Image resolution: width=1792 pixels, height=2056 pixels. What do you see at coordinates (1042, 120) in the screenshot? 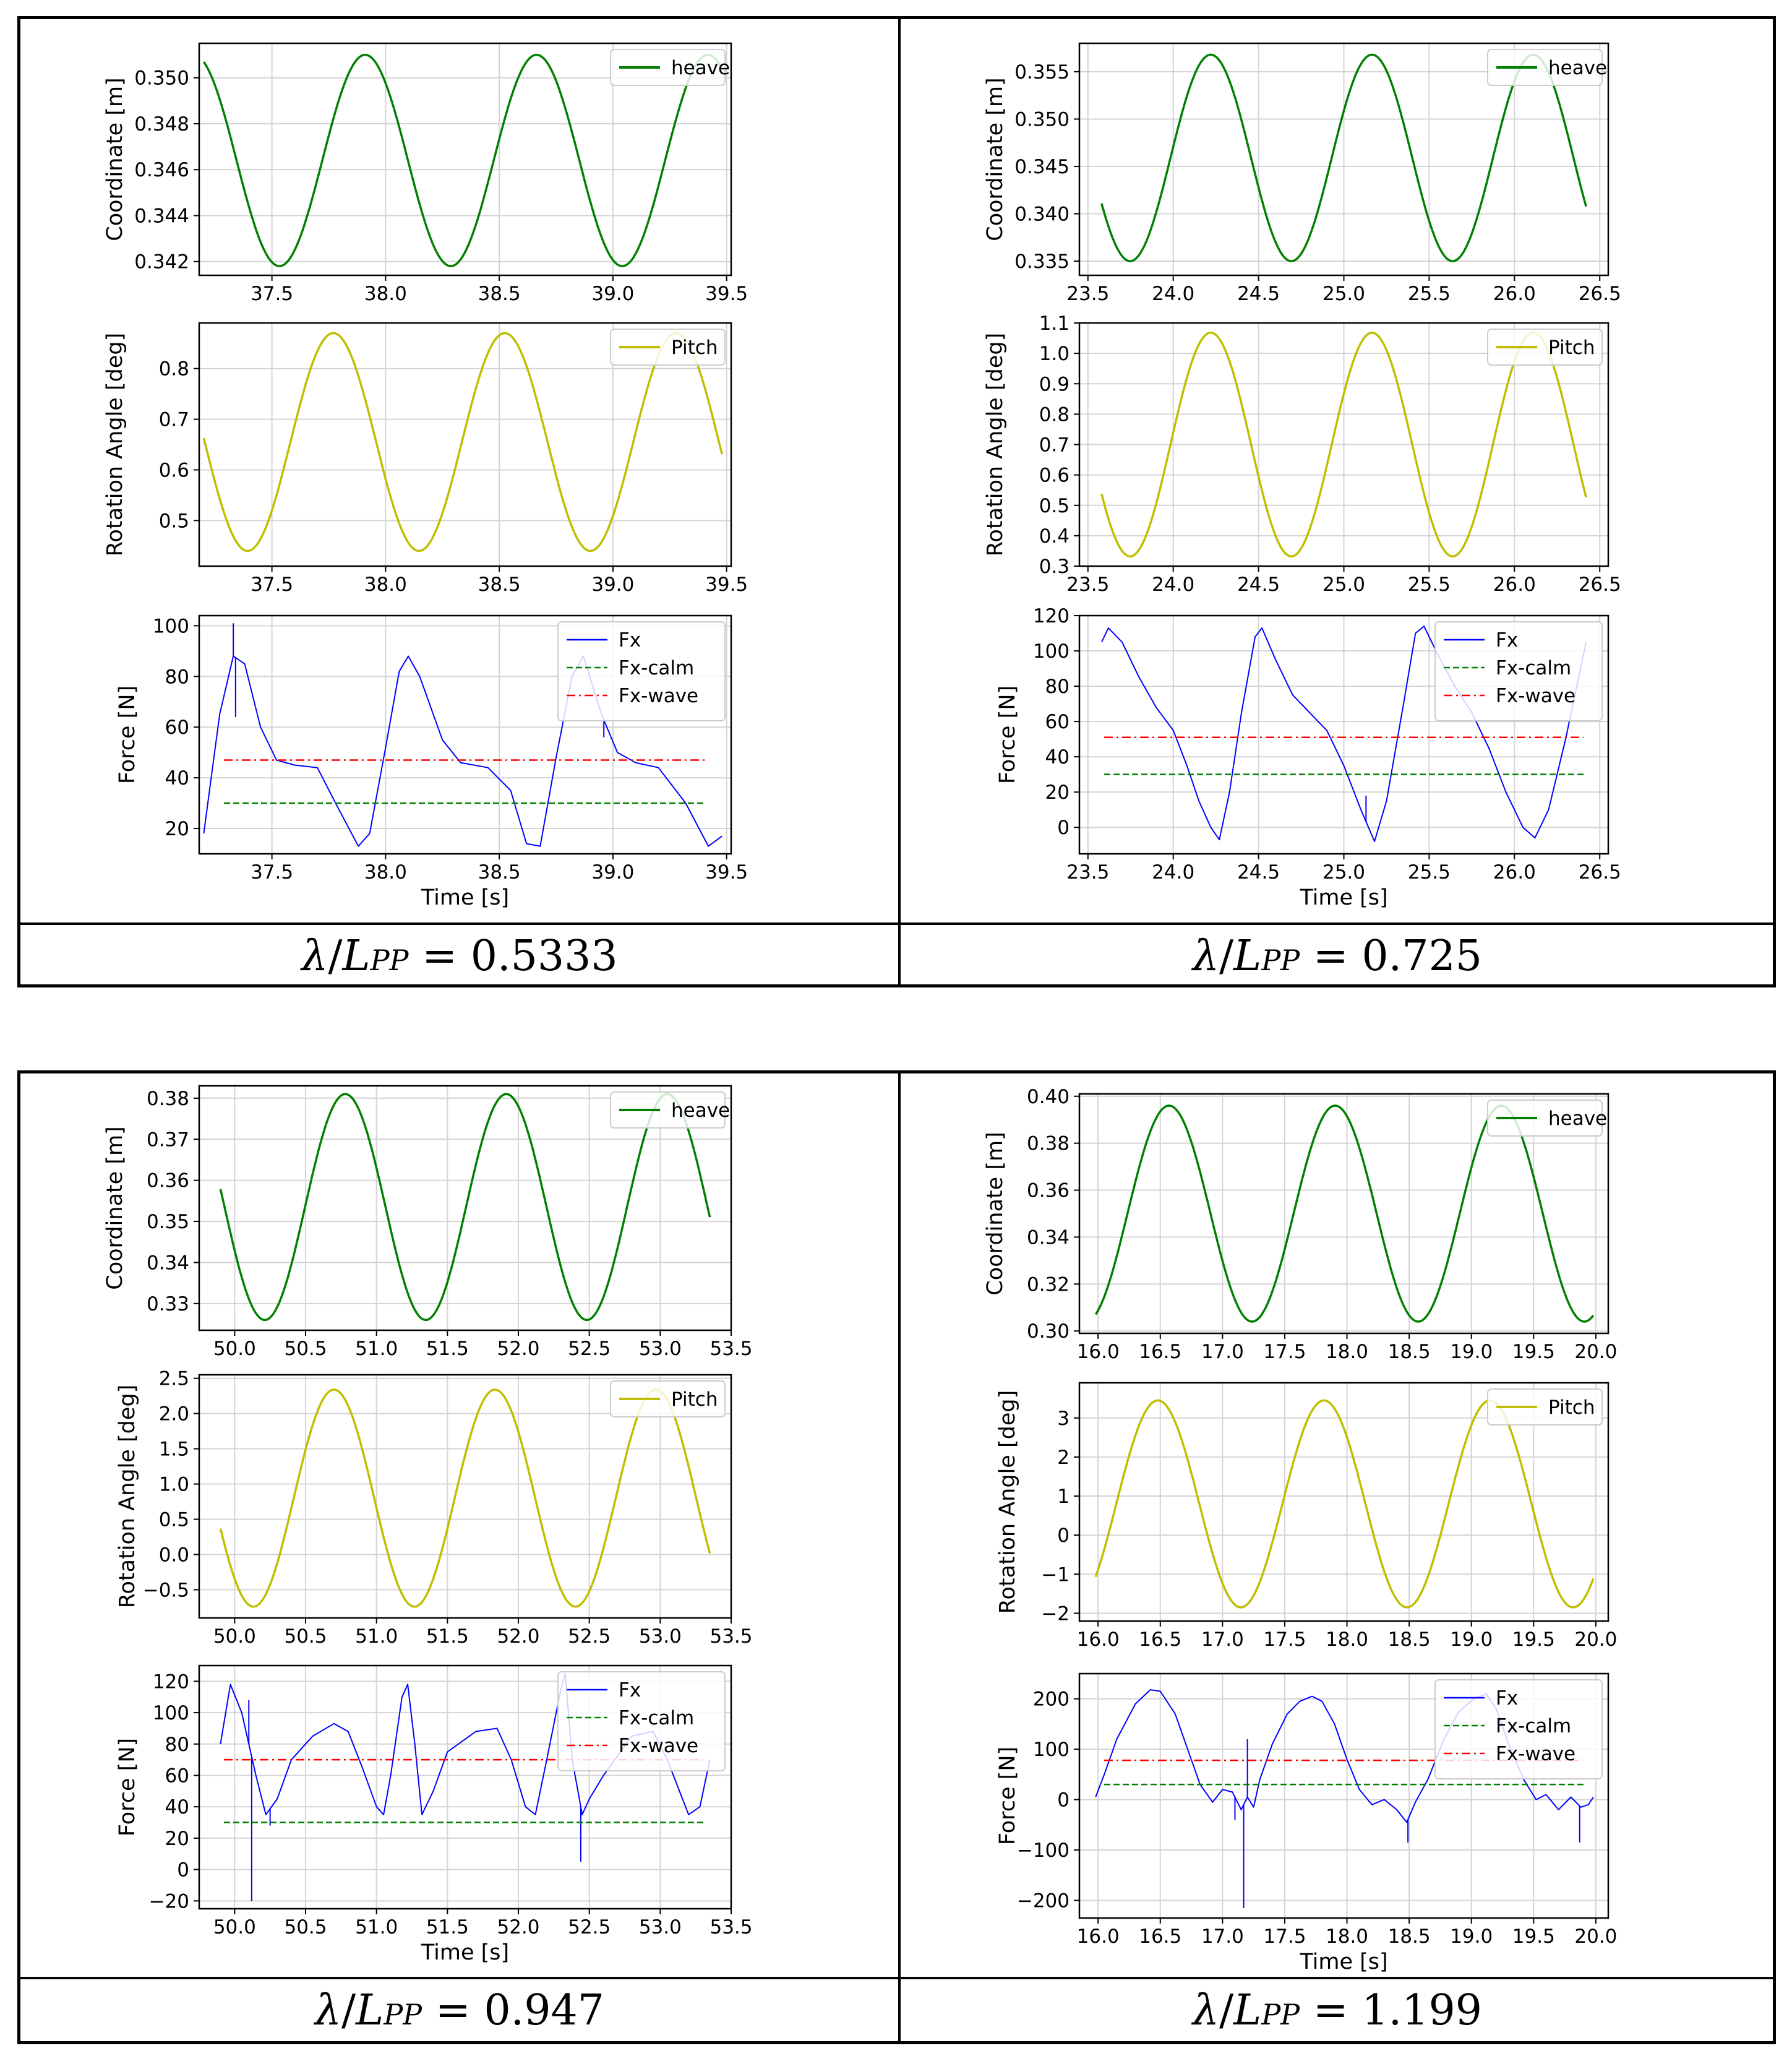
I see `y-tick-label: 0.350` at bounding box center [1042, 120].